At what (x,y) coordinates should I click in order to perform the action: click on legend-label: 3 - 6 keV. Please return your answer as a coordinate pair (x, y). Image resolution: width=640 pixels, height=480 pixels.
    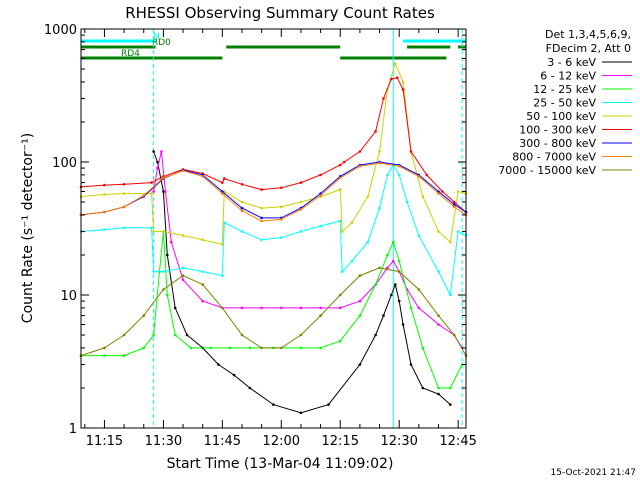
    Looking at the image, I should click on (571, 62).